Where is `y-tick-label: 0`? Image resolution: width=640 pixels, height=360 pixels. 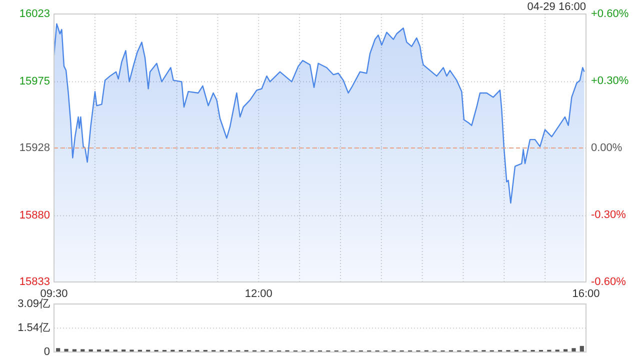
y-tick-label: 0 is located at coordinates (47, 352).